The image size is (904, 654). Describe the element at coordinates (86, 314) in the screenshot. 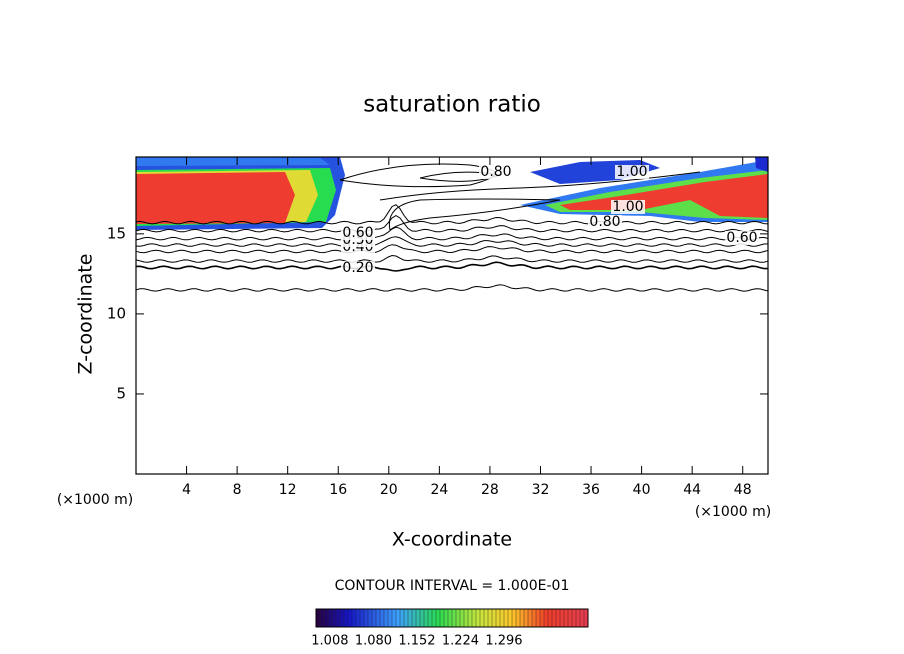

I see `y-axis-label: Z-coordinate` at that location.